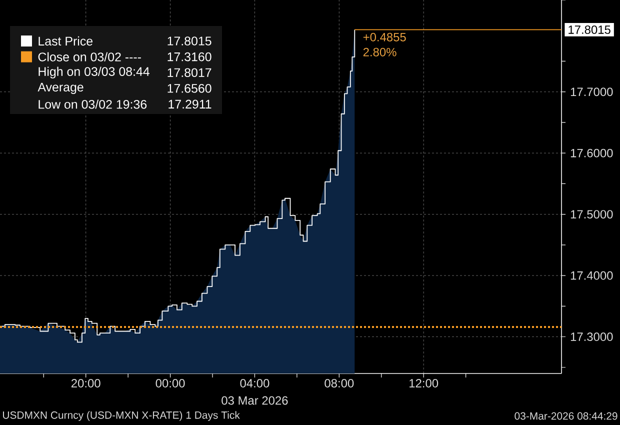 This screenshot has width=620, height=425. Describe the element at coordinates (384, 37) in the screenshot. I see `annotation: +0.4855` at that location.